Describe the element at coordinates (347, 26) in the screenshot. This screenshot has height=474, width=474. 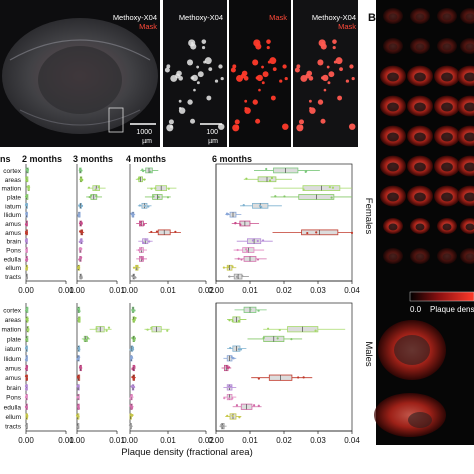
I see `overlay-mask-label: Mask` at that location.